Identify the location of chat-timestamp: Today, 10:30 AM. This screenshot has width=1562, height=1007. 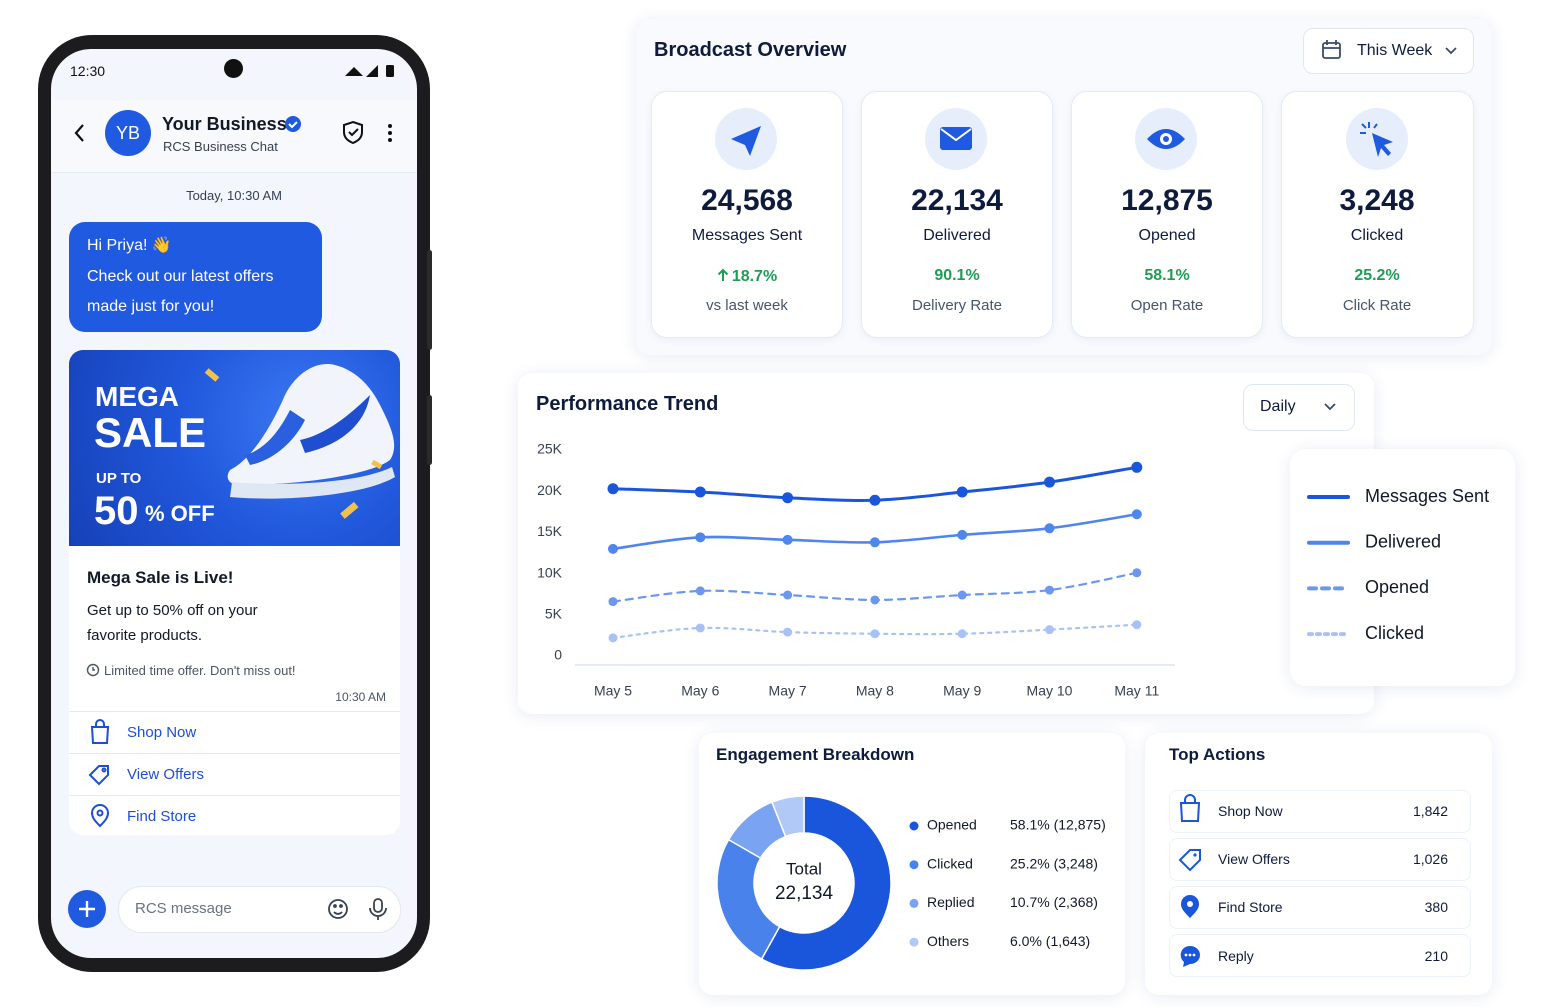
(234, 195).